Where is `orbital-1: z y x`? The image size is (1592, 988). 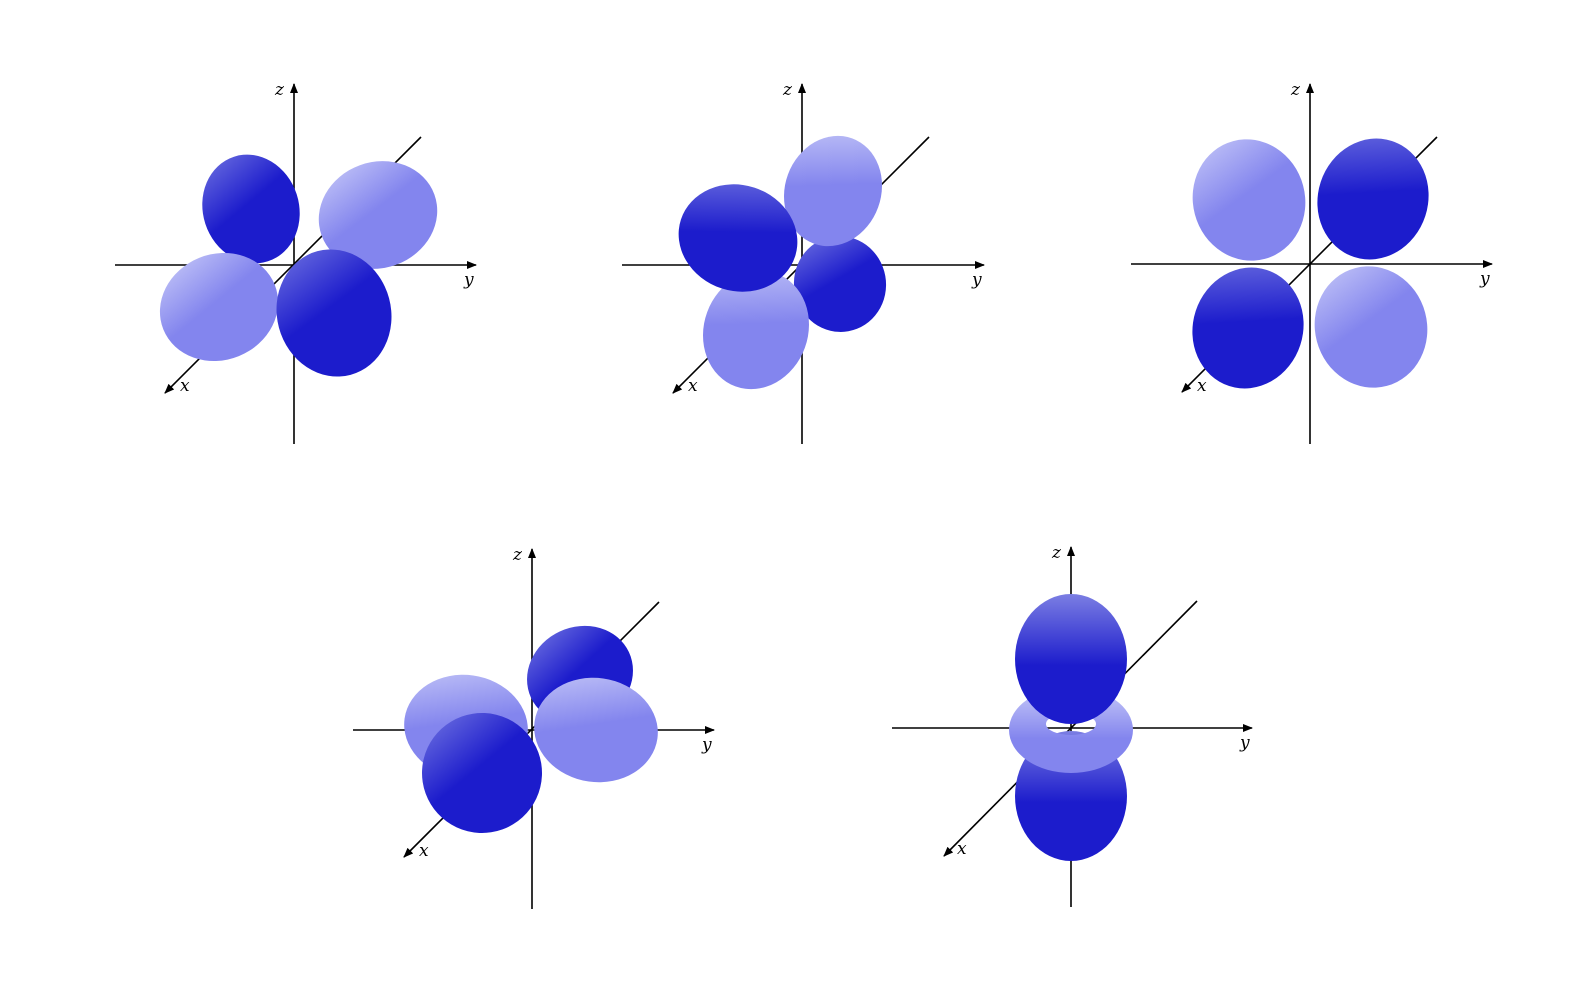 orbital-1: z y x is located at coordinates (296, 262).